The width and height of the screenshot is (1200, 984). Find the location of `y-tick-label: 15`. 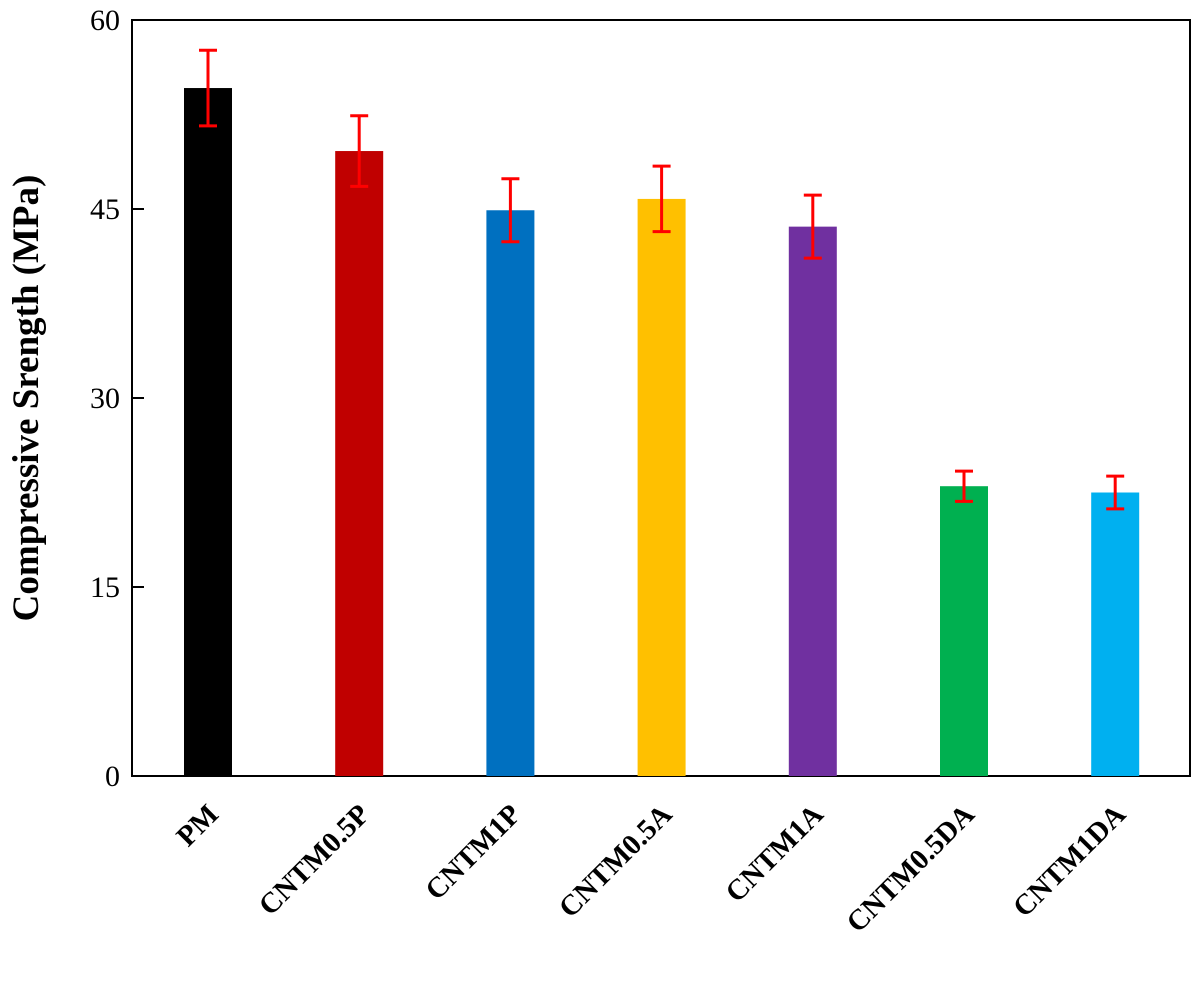

y-tick-label: 15 is located at coordinates (105, 587).